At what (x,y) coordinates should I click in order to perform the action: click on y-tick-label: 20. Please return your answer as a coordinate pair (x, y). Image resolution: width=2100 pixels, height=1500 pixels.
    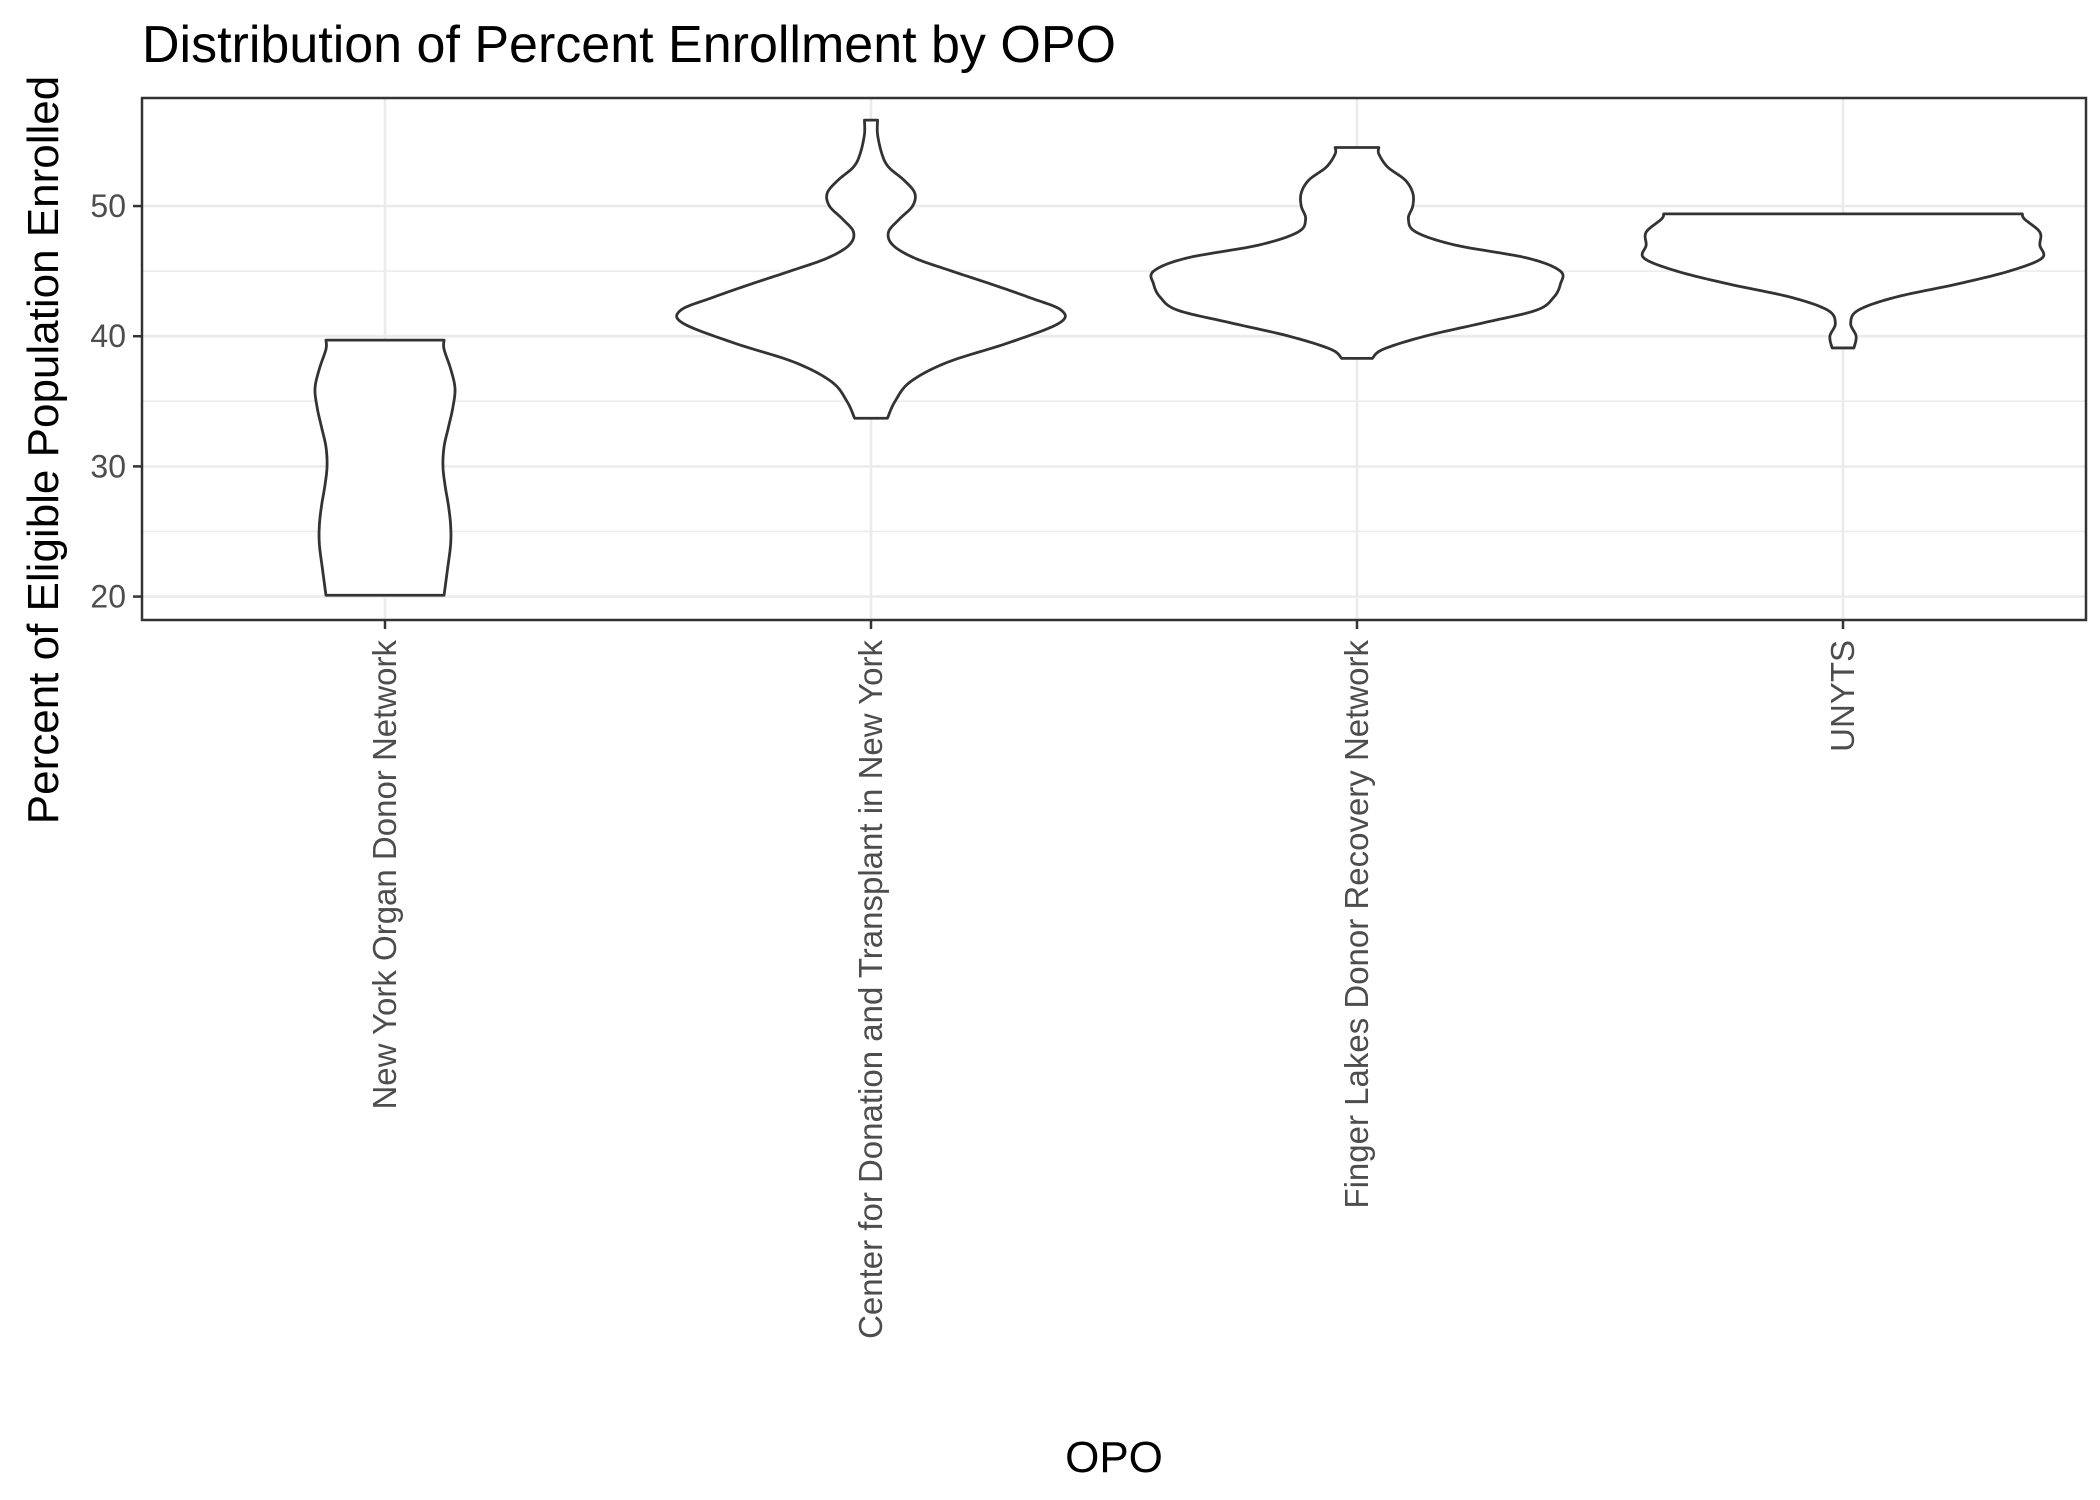
    Looking at the image, I should click on (108, 597).